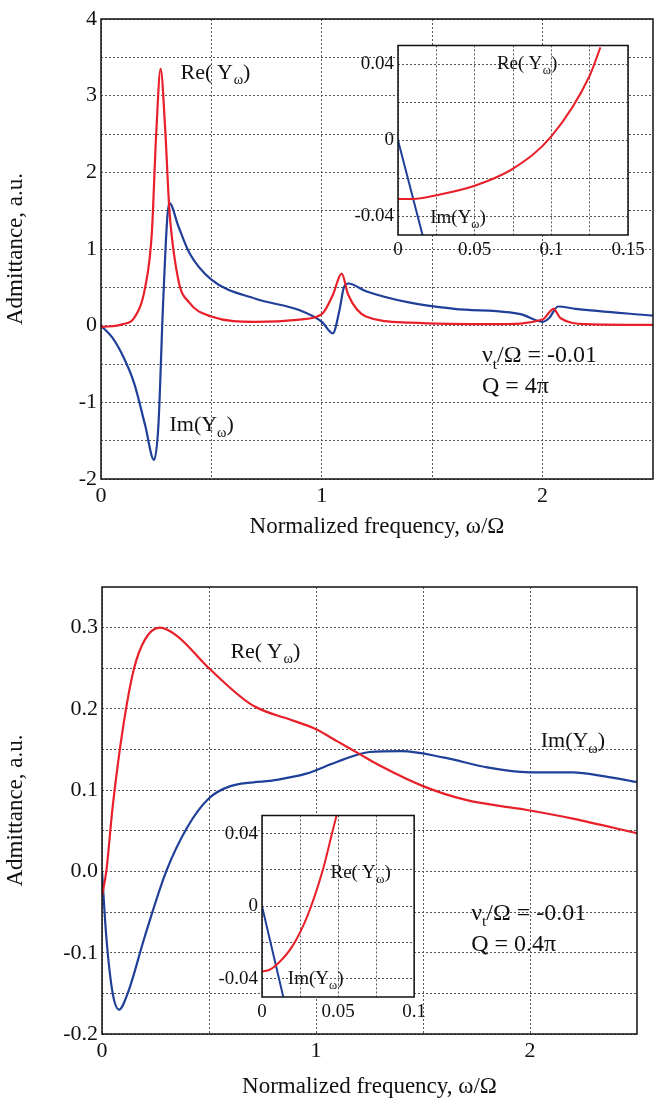 The image size is (654, 1105). I want to click on y-tick-label: 4, so click(91, 17).